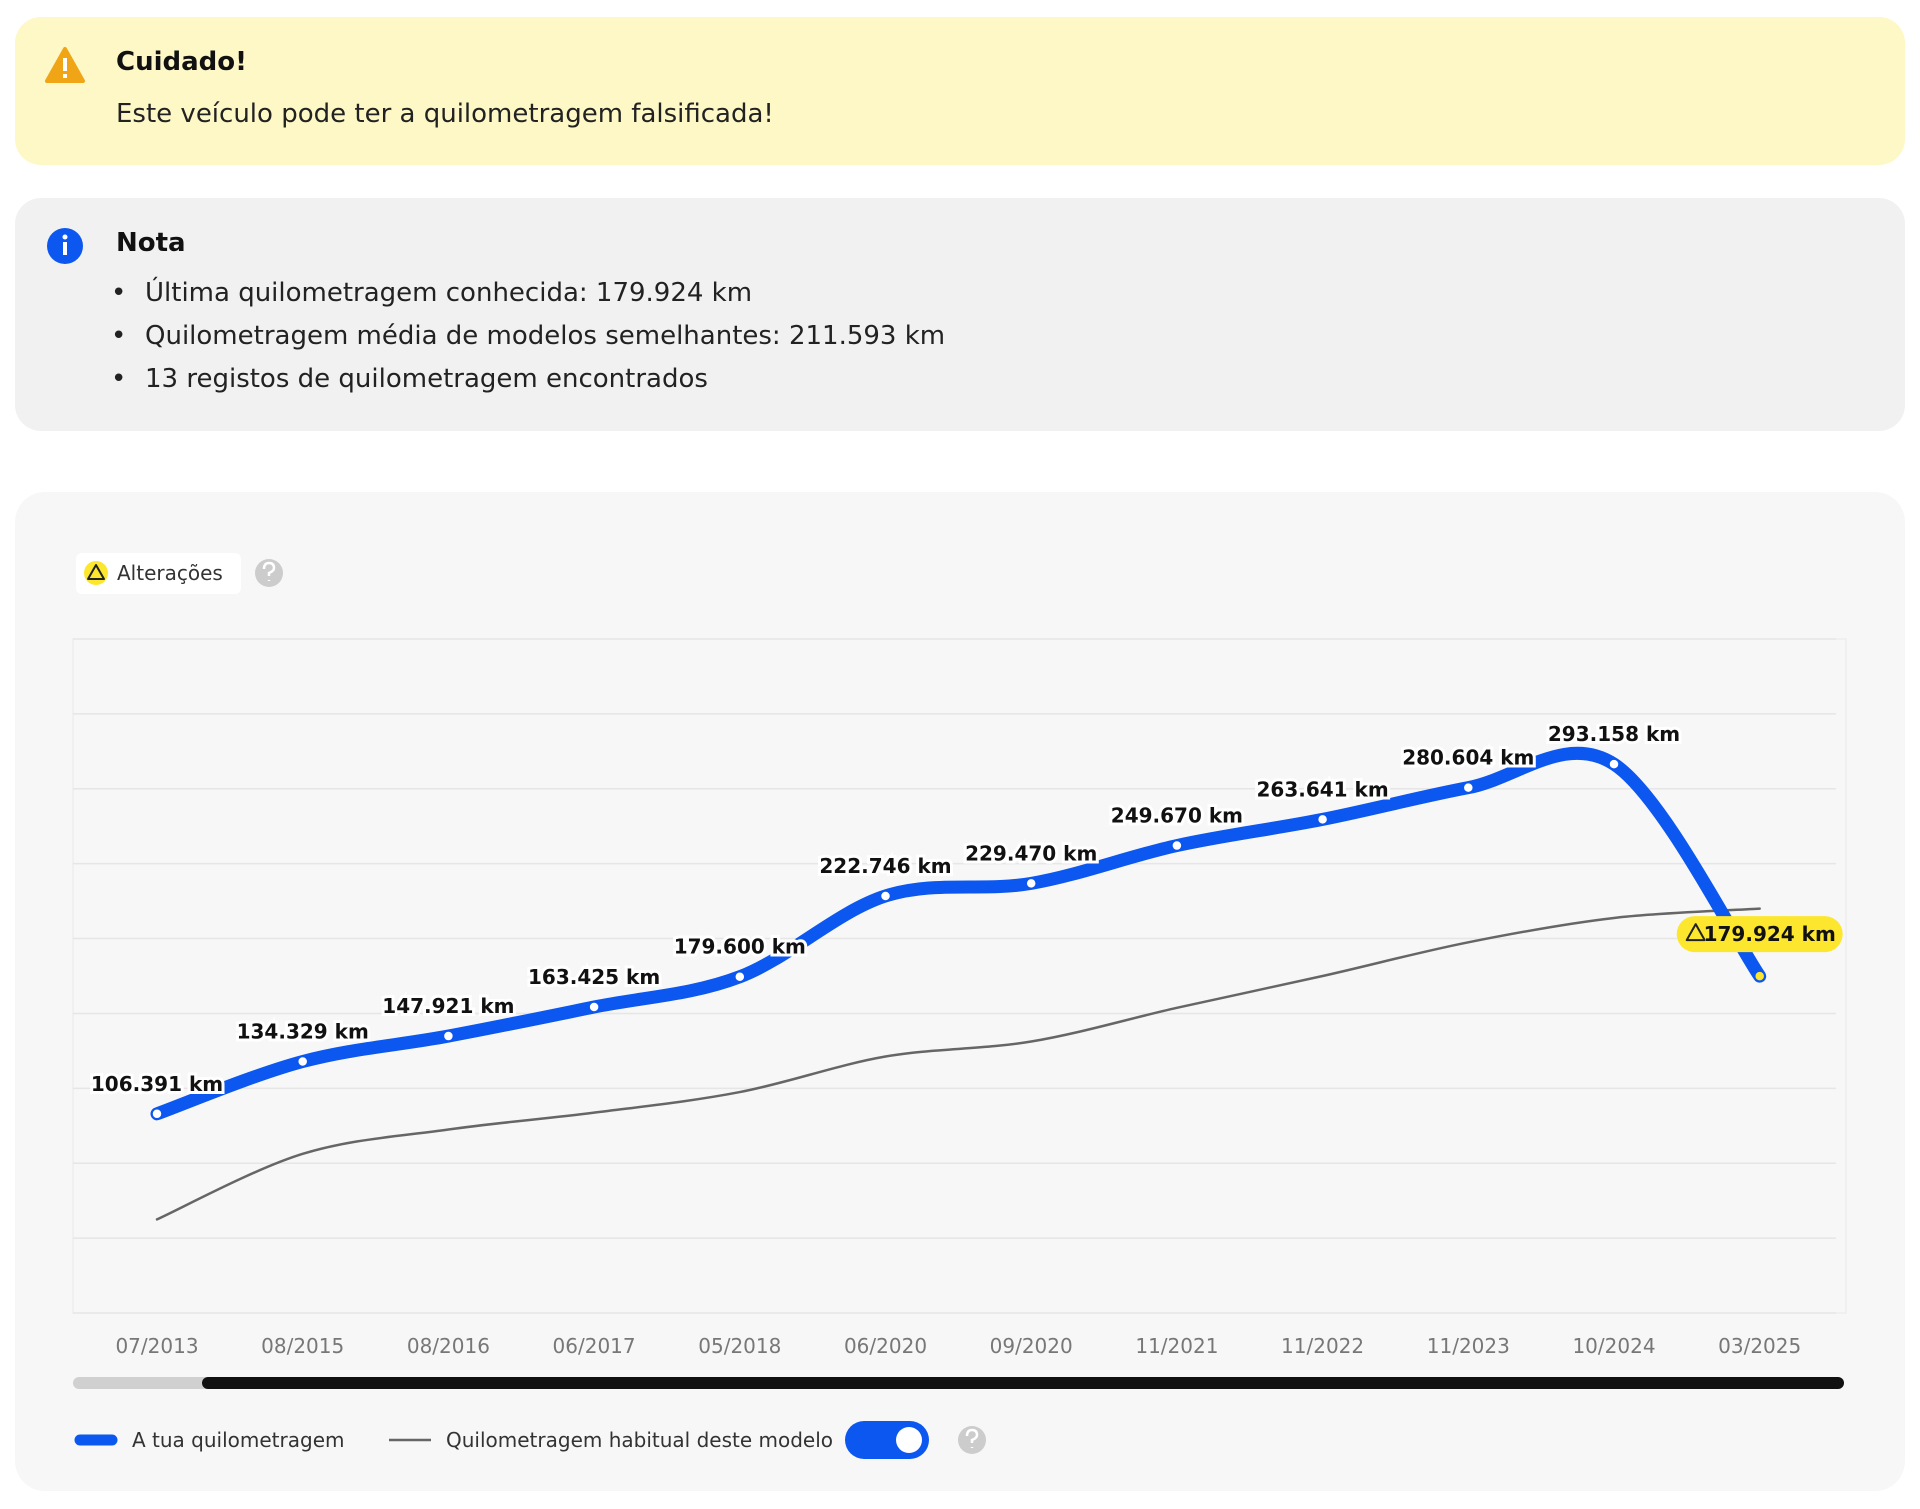  What do you see at coordinates (426, 379) in the screenshot?
I see `note-item-text: 13 registos de quilometragem encontrados` at bounding box center [426, 379].